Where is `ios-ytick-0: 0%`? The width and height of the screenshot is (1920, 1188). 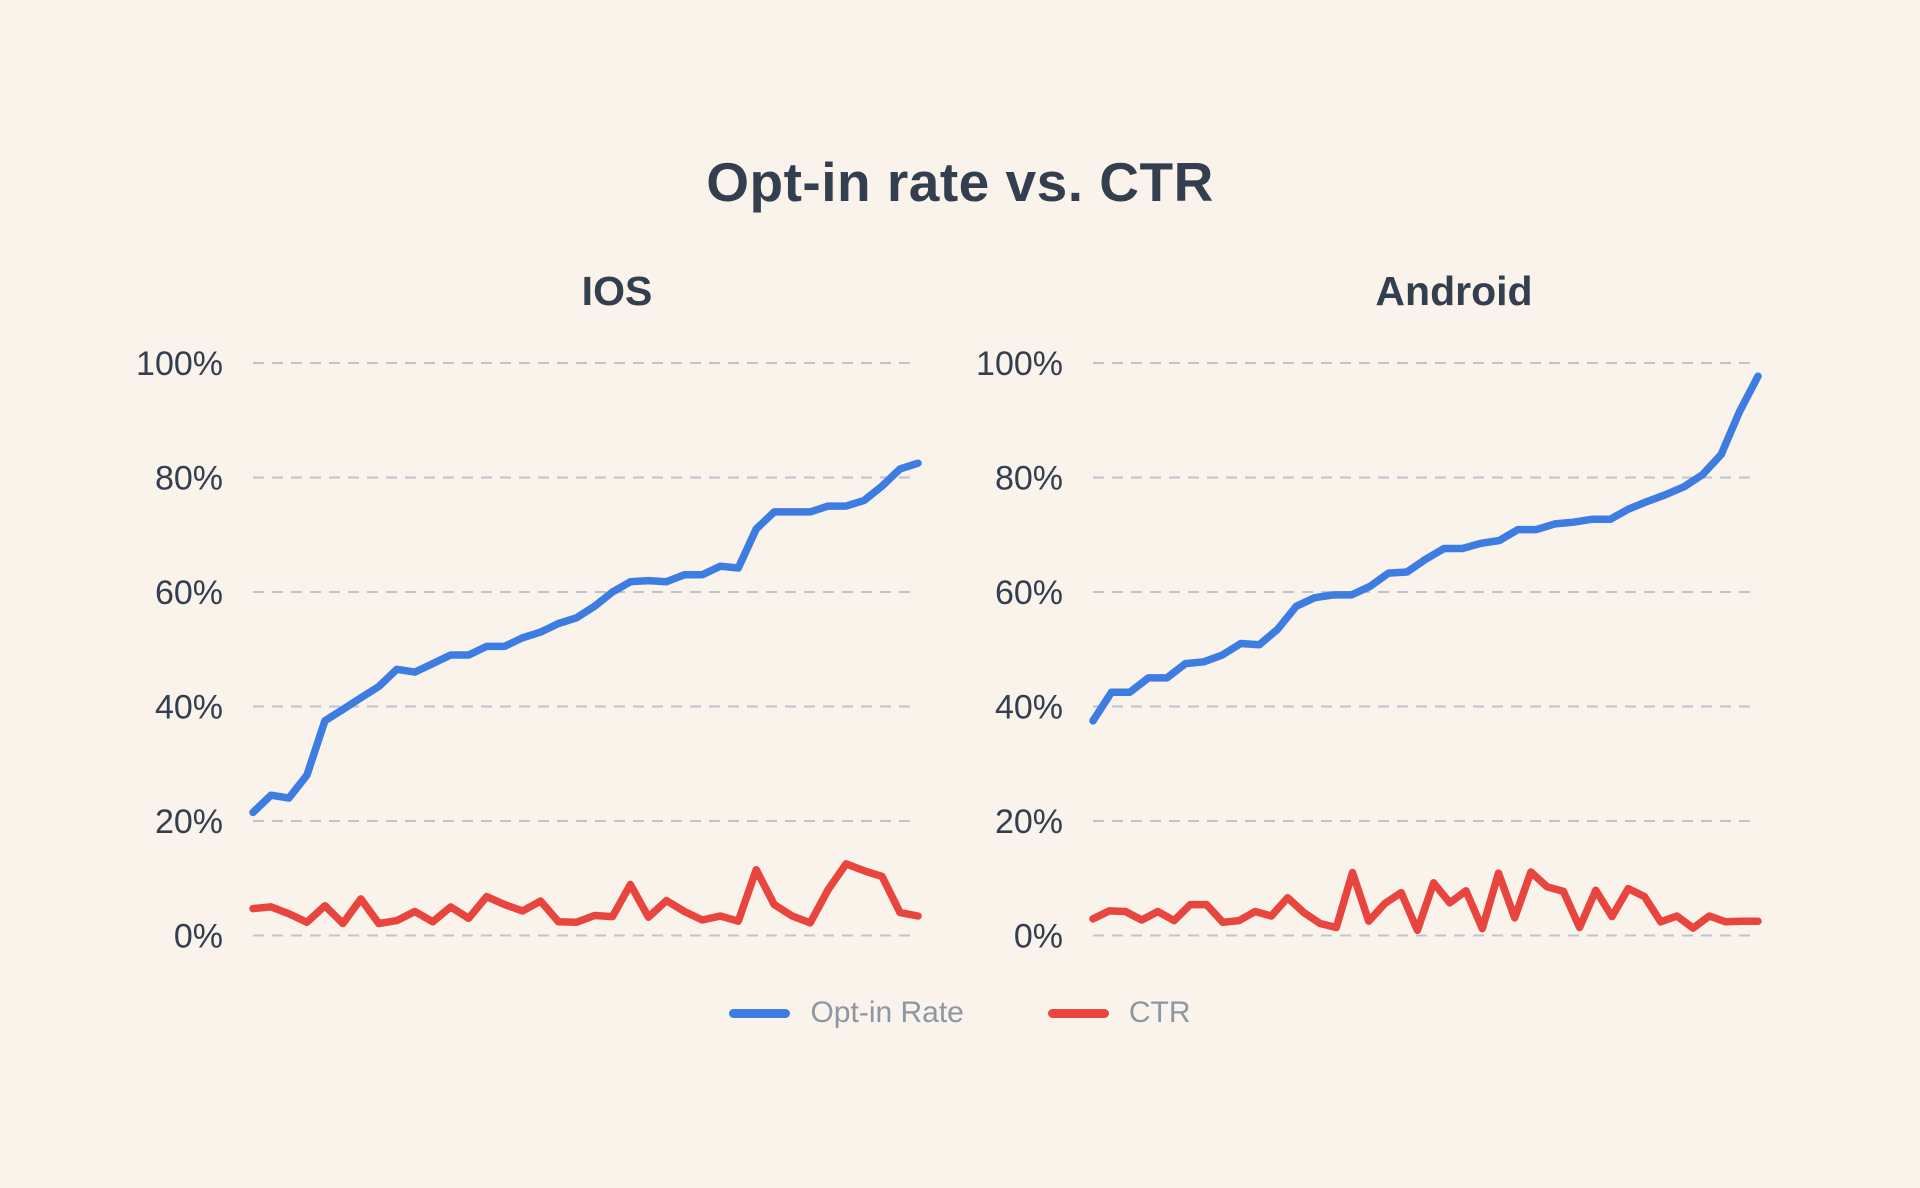 ios-ytick-0: 0% is located at coordinates (198, 937).